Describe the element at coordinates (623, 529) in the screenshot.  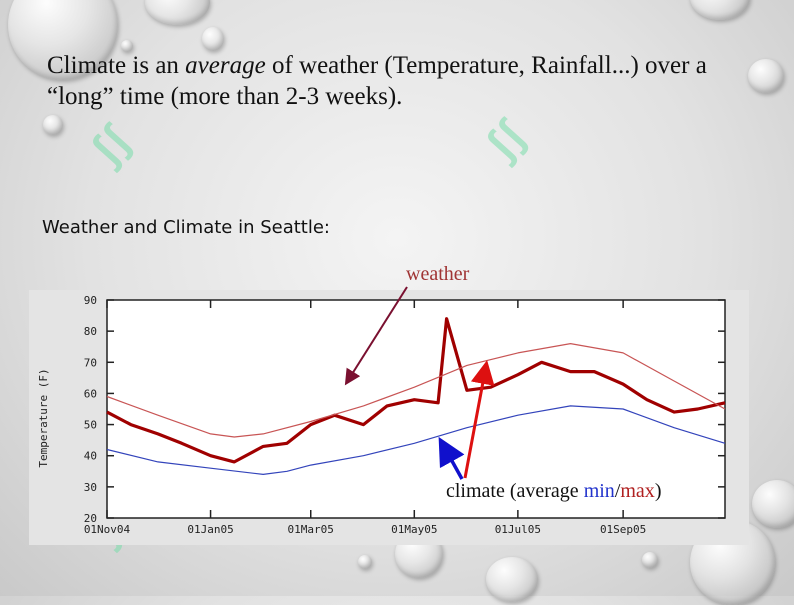
I see `x-tick-label: 01Sep05` at that location.